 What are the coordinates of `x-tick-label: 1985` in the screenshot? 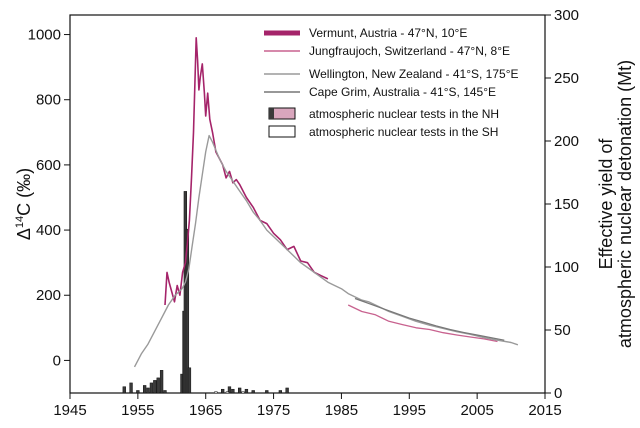 It's located at (341, 410).